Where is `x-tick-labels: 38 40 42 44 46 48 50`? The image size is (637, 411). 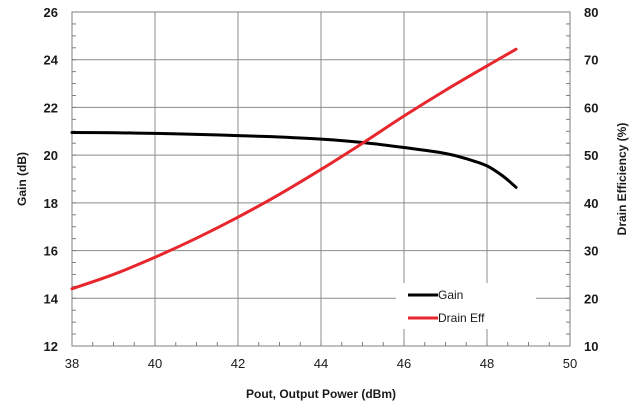
x-tick-labels: 38 40 42 44 46 48 50 is located at coordinates (321, 363).